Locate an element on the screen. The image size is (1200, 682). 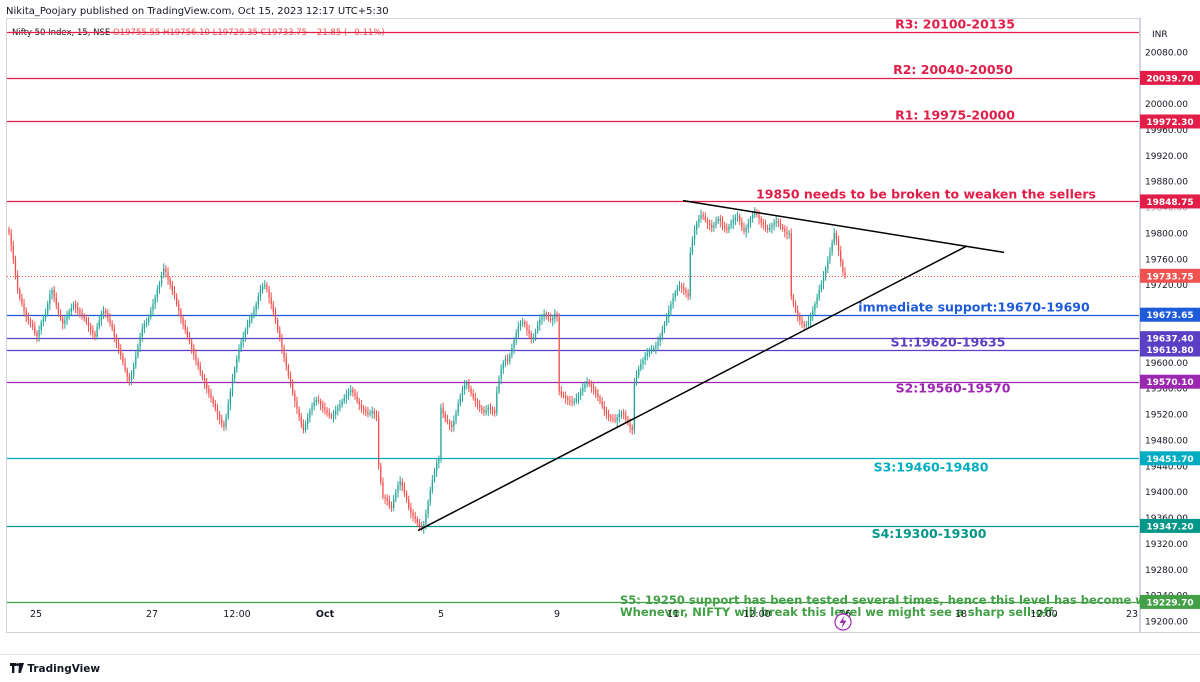
price-tag: 19451.70 is located at coordinates (1169, 460).